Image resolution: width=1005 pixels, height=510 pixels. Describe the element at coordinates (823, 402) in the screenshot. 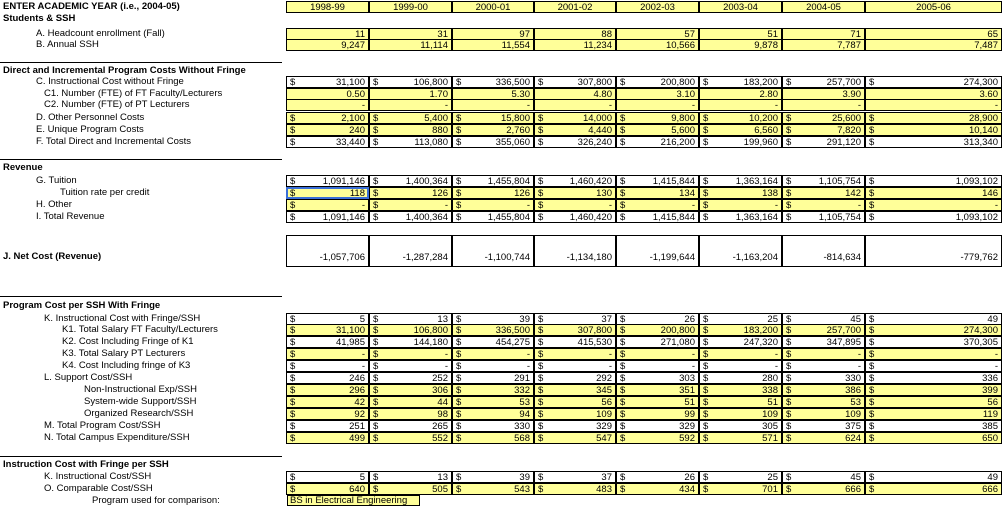

I see `value-cell-sysw: $53` at that location.